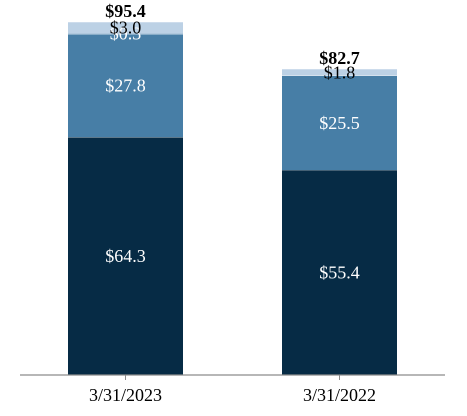  Describe the element at coordinates (339, 58) in the screenshot. I see `total-value-label: $82.7` at that location.